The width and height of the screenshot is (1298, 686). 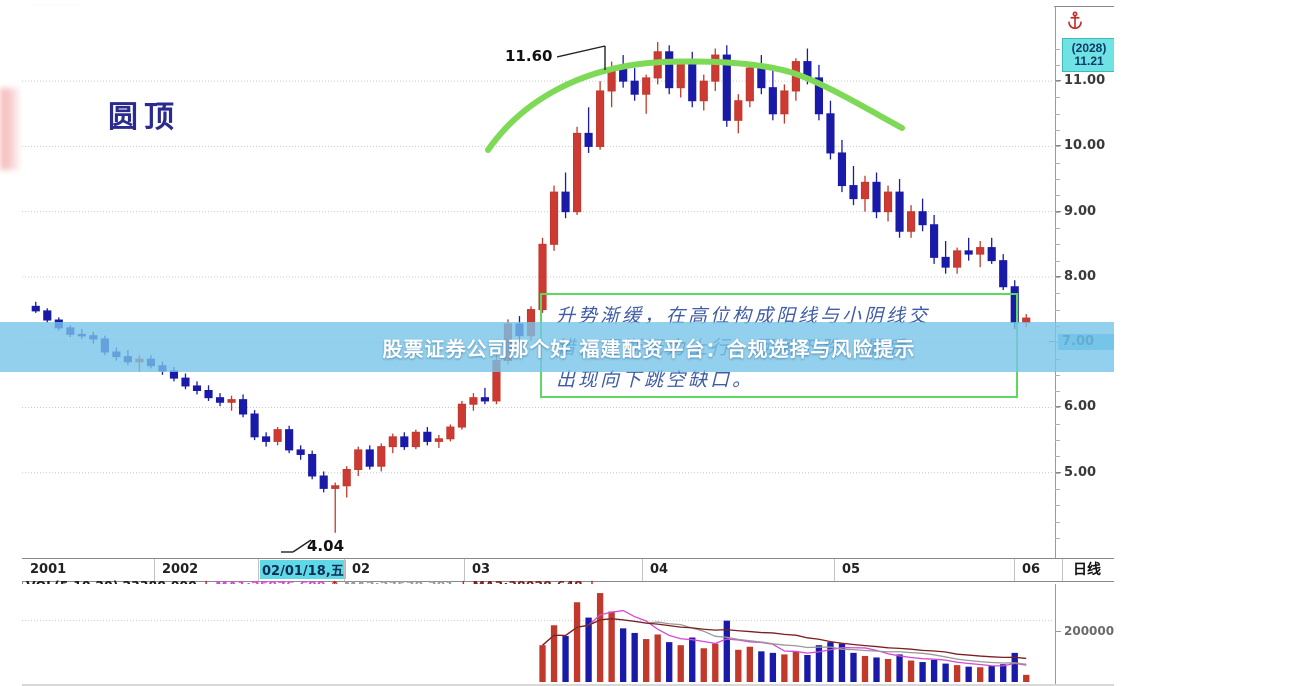 I want to click on pink-gradient-artifact, so click(x=11, y=129).